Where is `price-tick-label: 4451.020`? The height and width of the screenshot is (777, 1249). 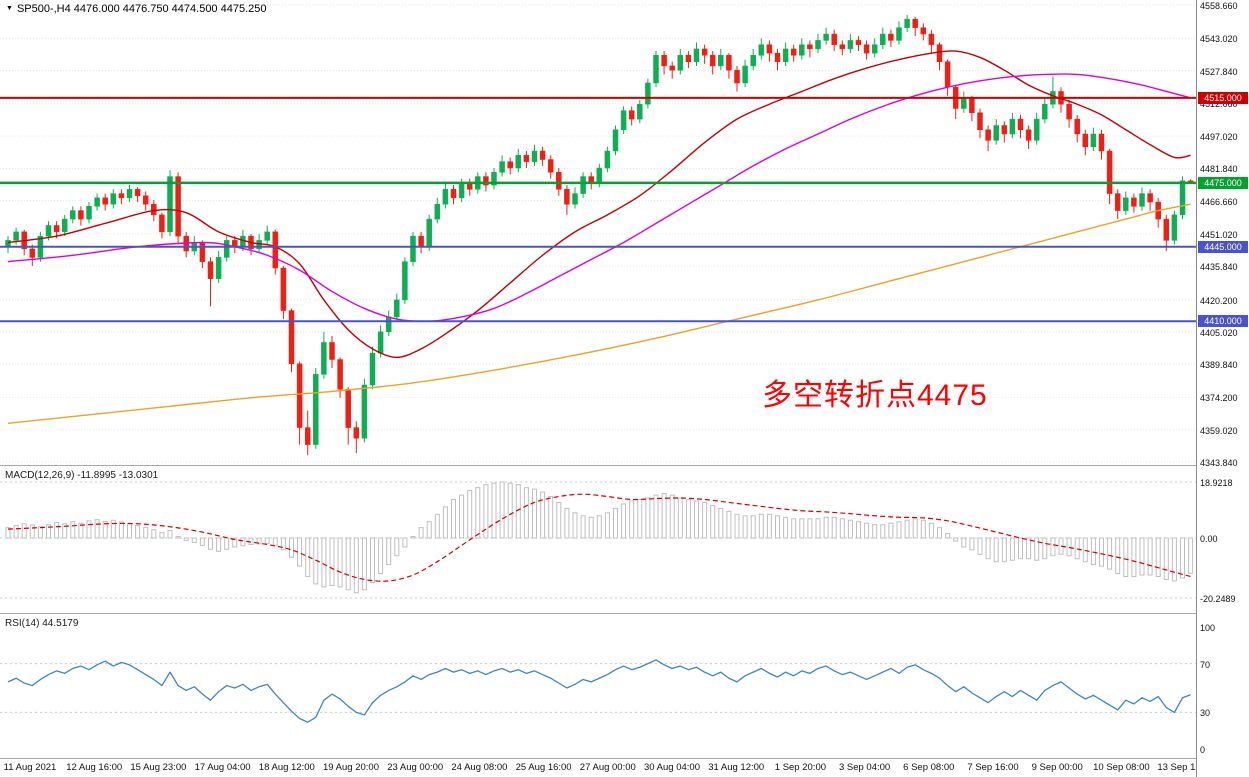
price-tick-label: 4451.020 is located at coordinates (1219, 234).